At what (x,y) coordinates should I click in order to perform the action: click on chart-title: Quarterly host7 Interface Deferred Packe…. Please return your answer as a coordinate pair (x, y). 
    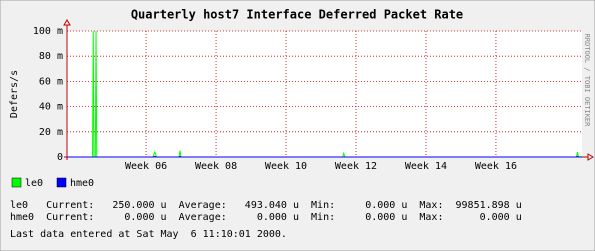
    Looking at the image, I should click on (297, 15).